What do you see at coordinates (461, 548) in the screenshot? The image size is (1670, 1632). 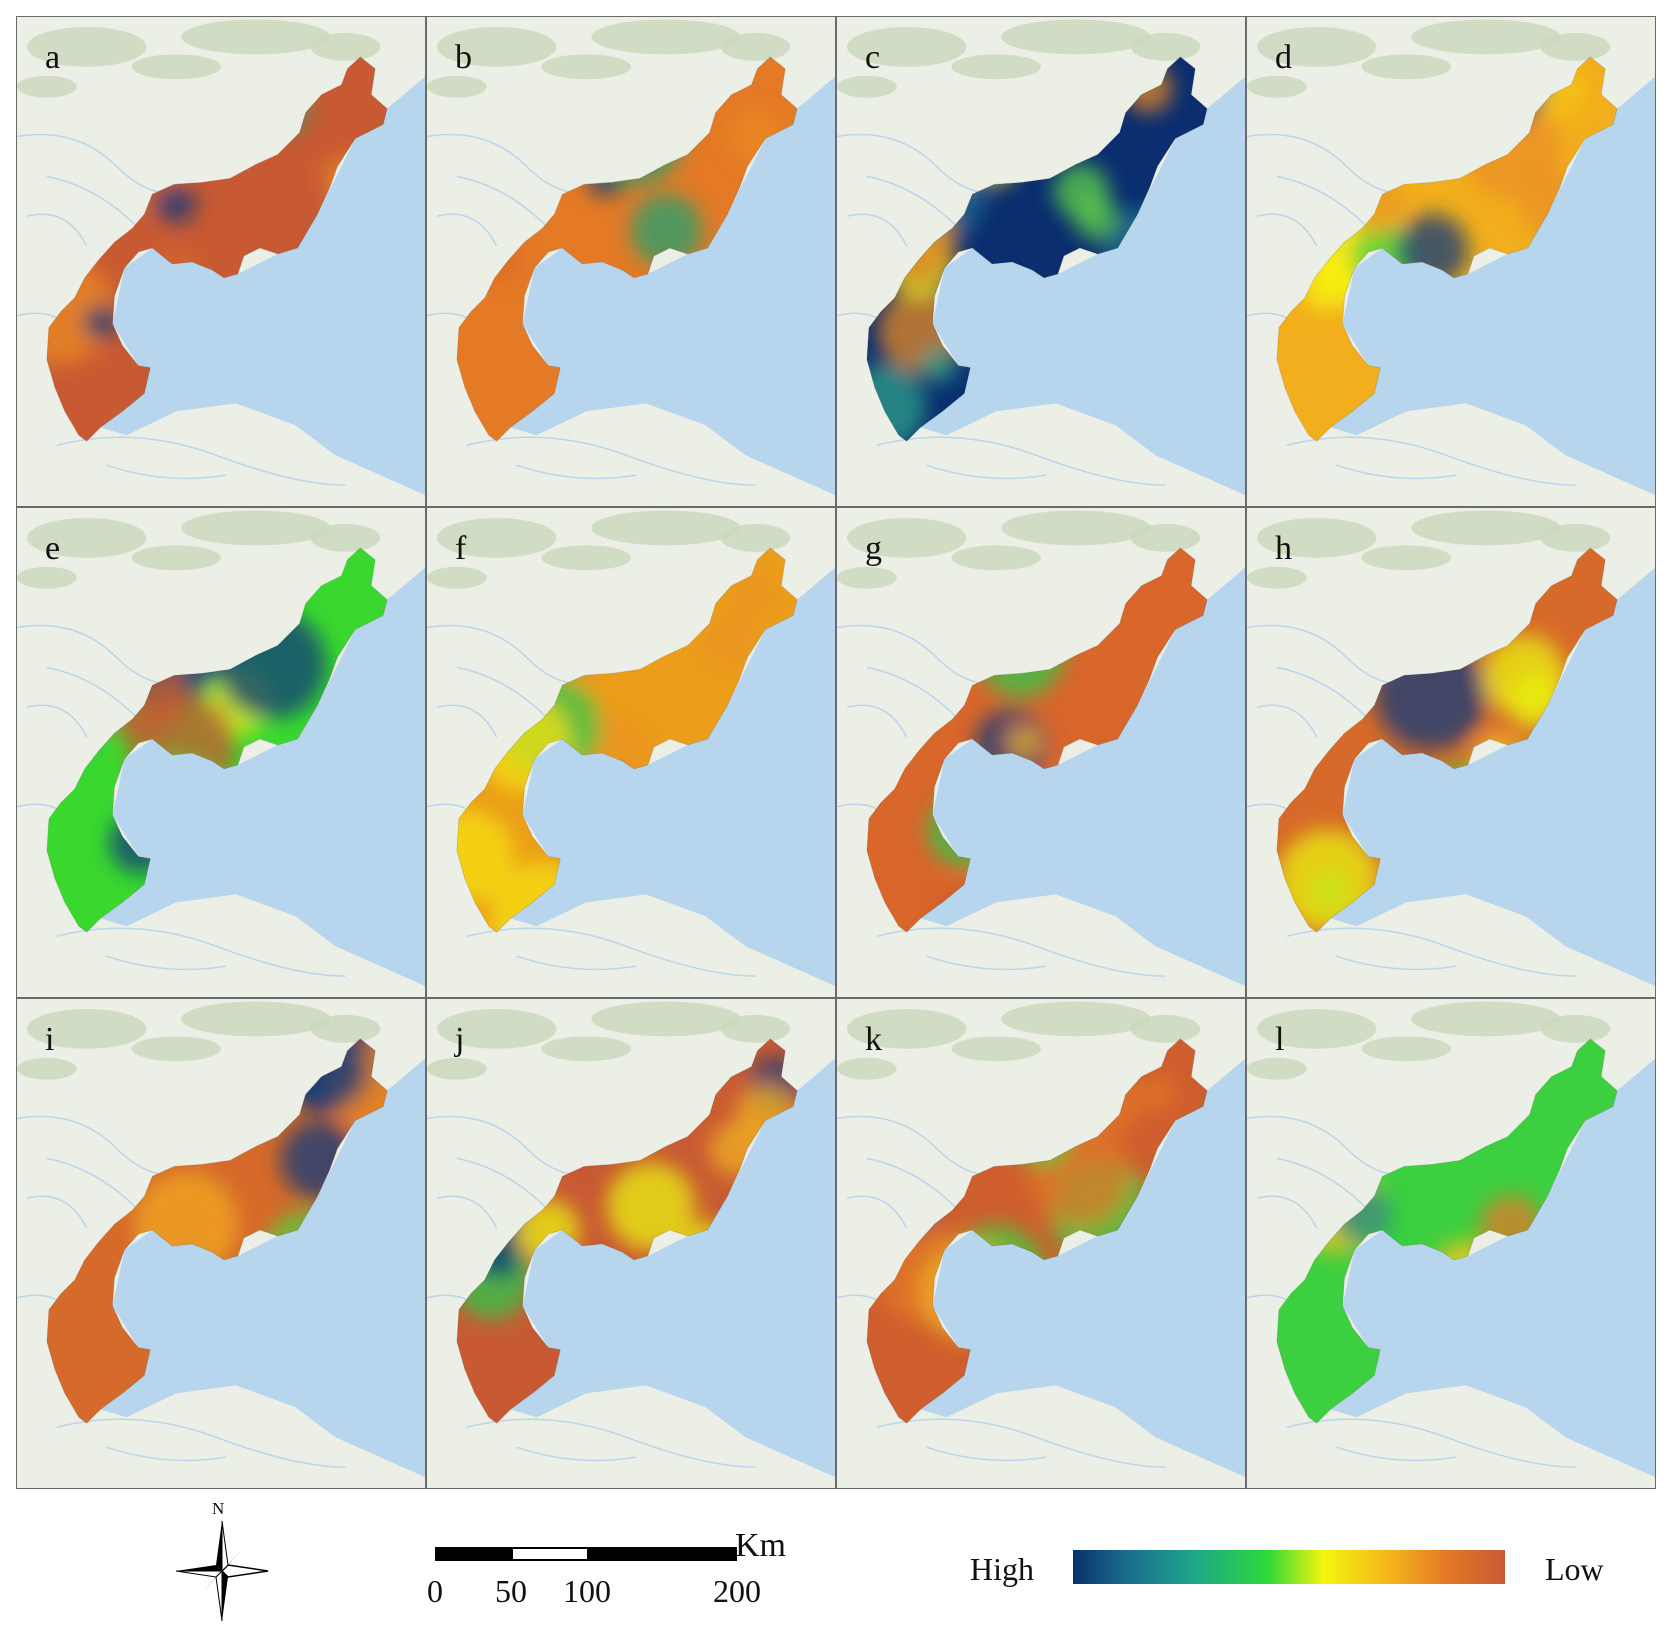 I see `panel-label: f` at bounding box center [461, 548].